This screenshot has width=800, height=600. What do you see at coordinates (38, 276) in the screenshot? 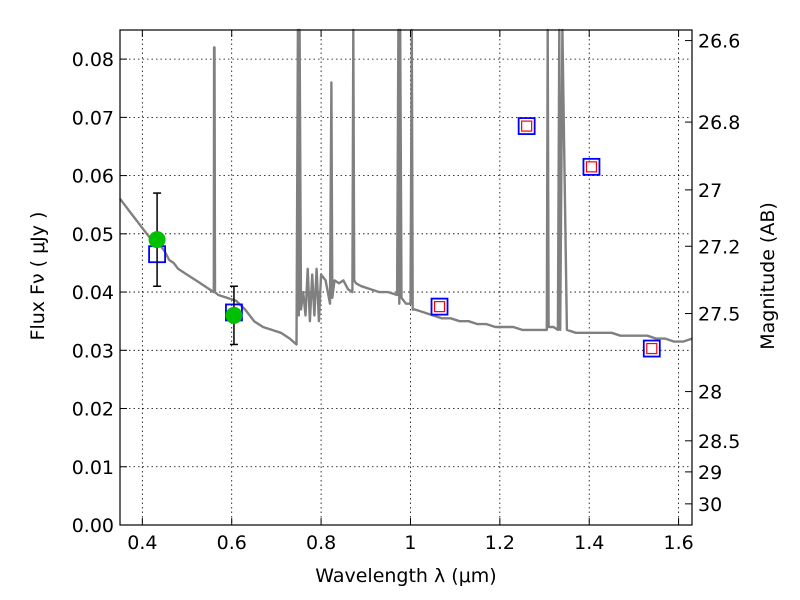
I see `y-axis-label: Flux Fν ( μJy )` at bounding box center [38, 276].